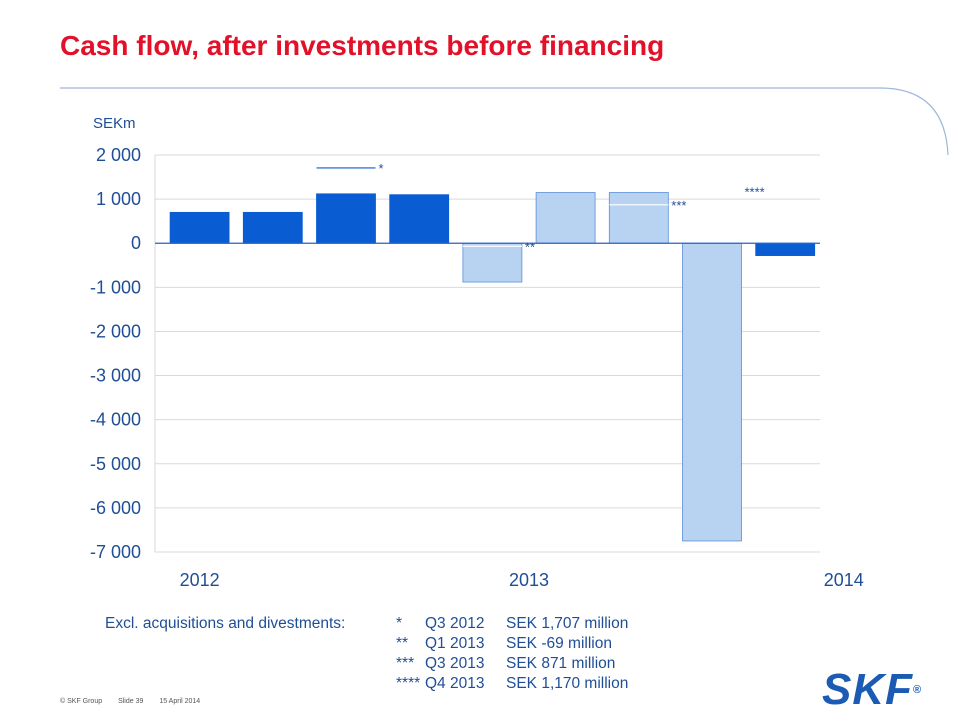 This screenshot has height=720, width=960. Describe the element at coordinates (492, 262) in the screenshot. I see `bar-q1-2013` at that location.